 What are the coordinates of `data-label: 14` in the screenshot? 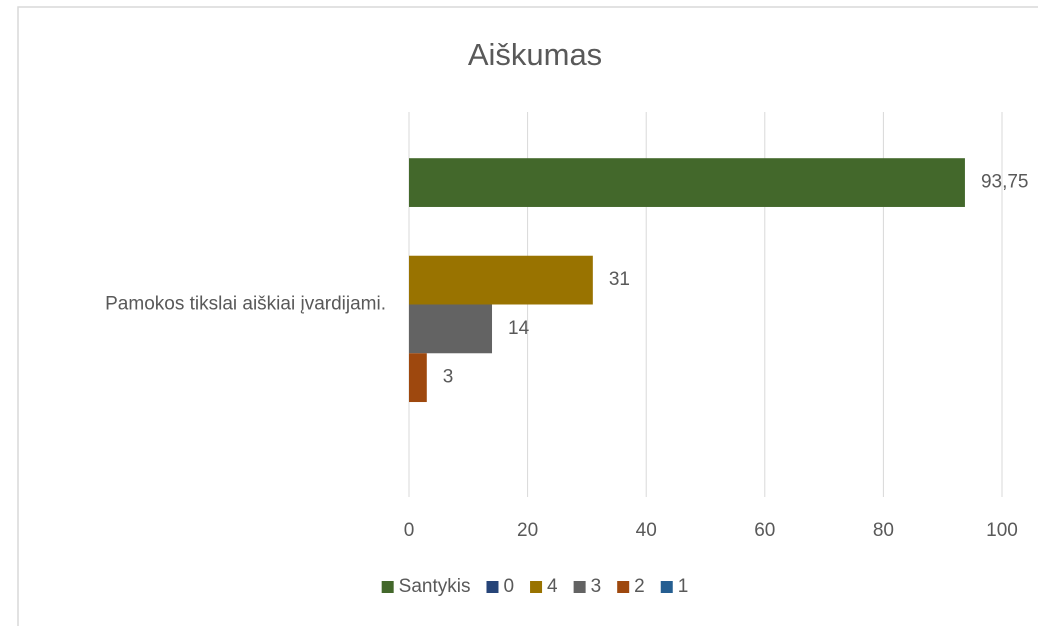 It's located at (519, 328).